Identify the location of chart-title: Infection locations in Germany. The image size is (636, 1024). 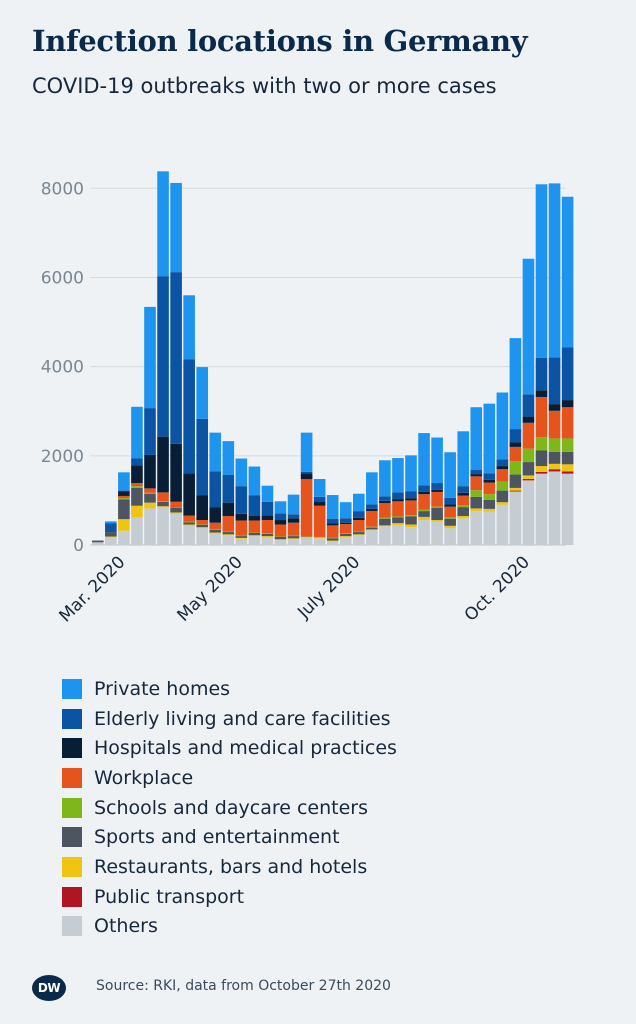
(280, 41).